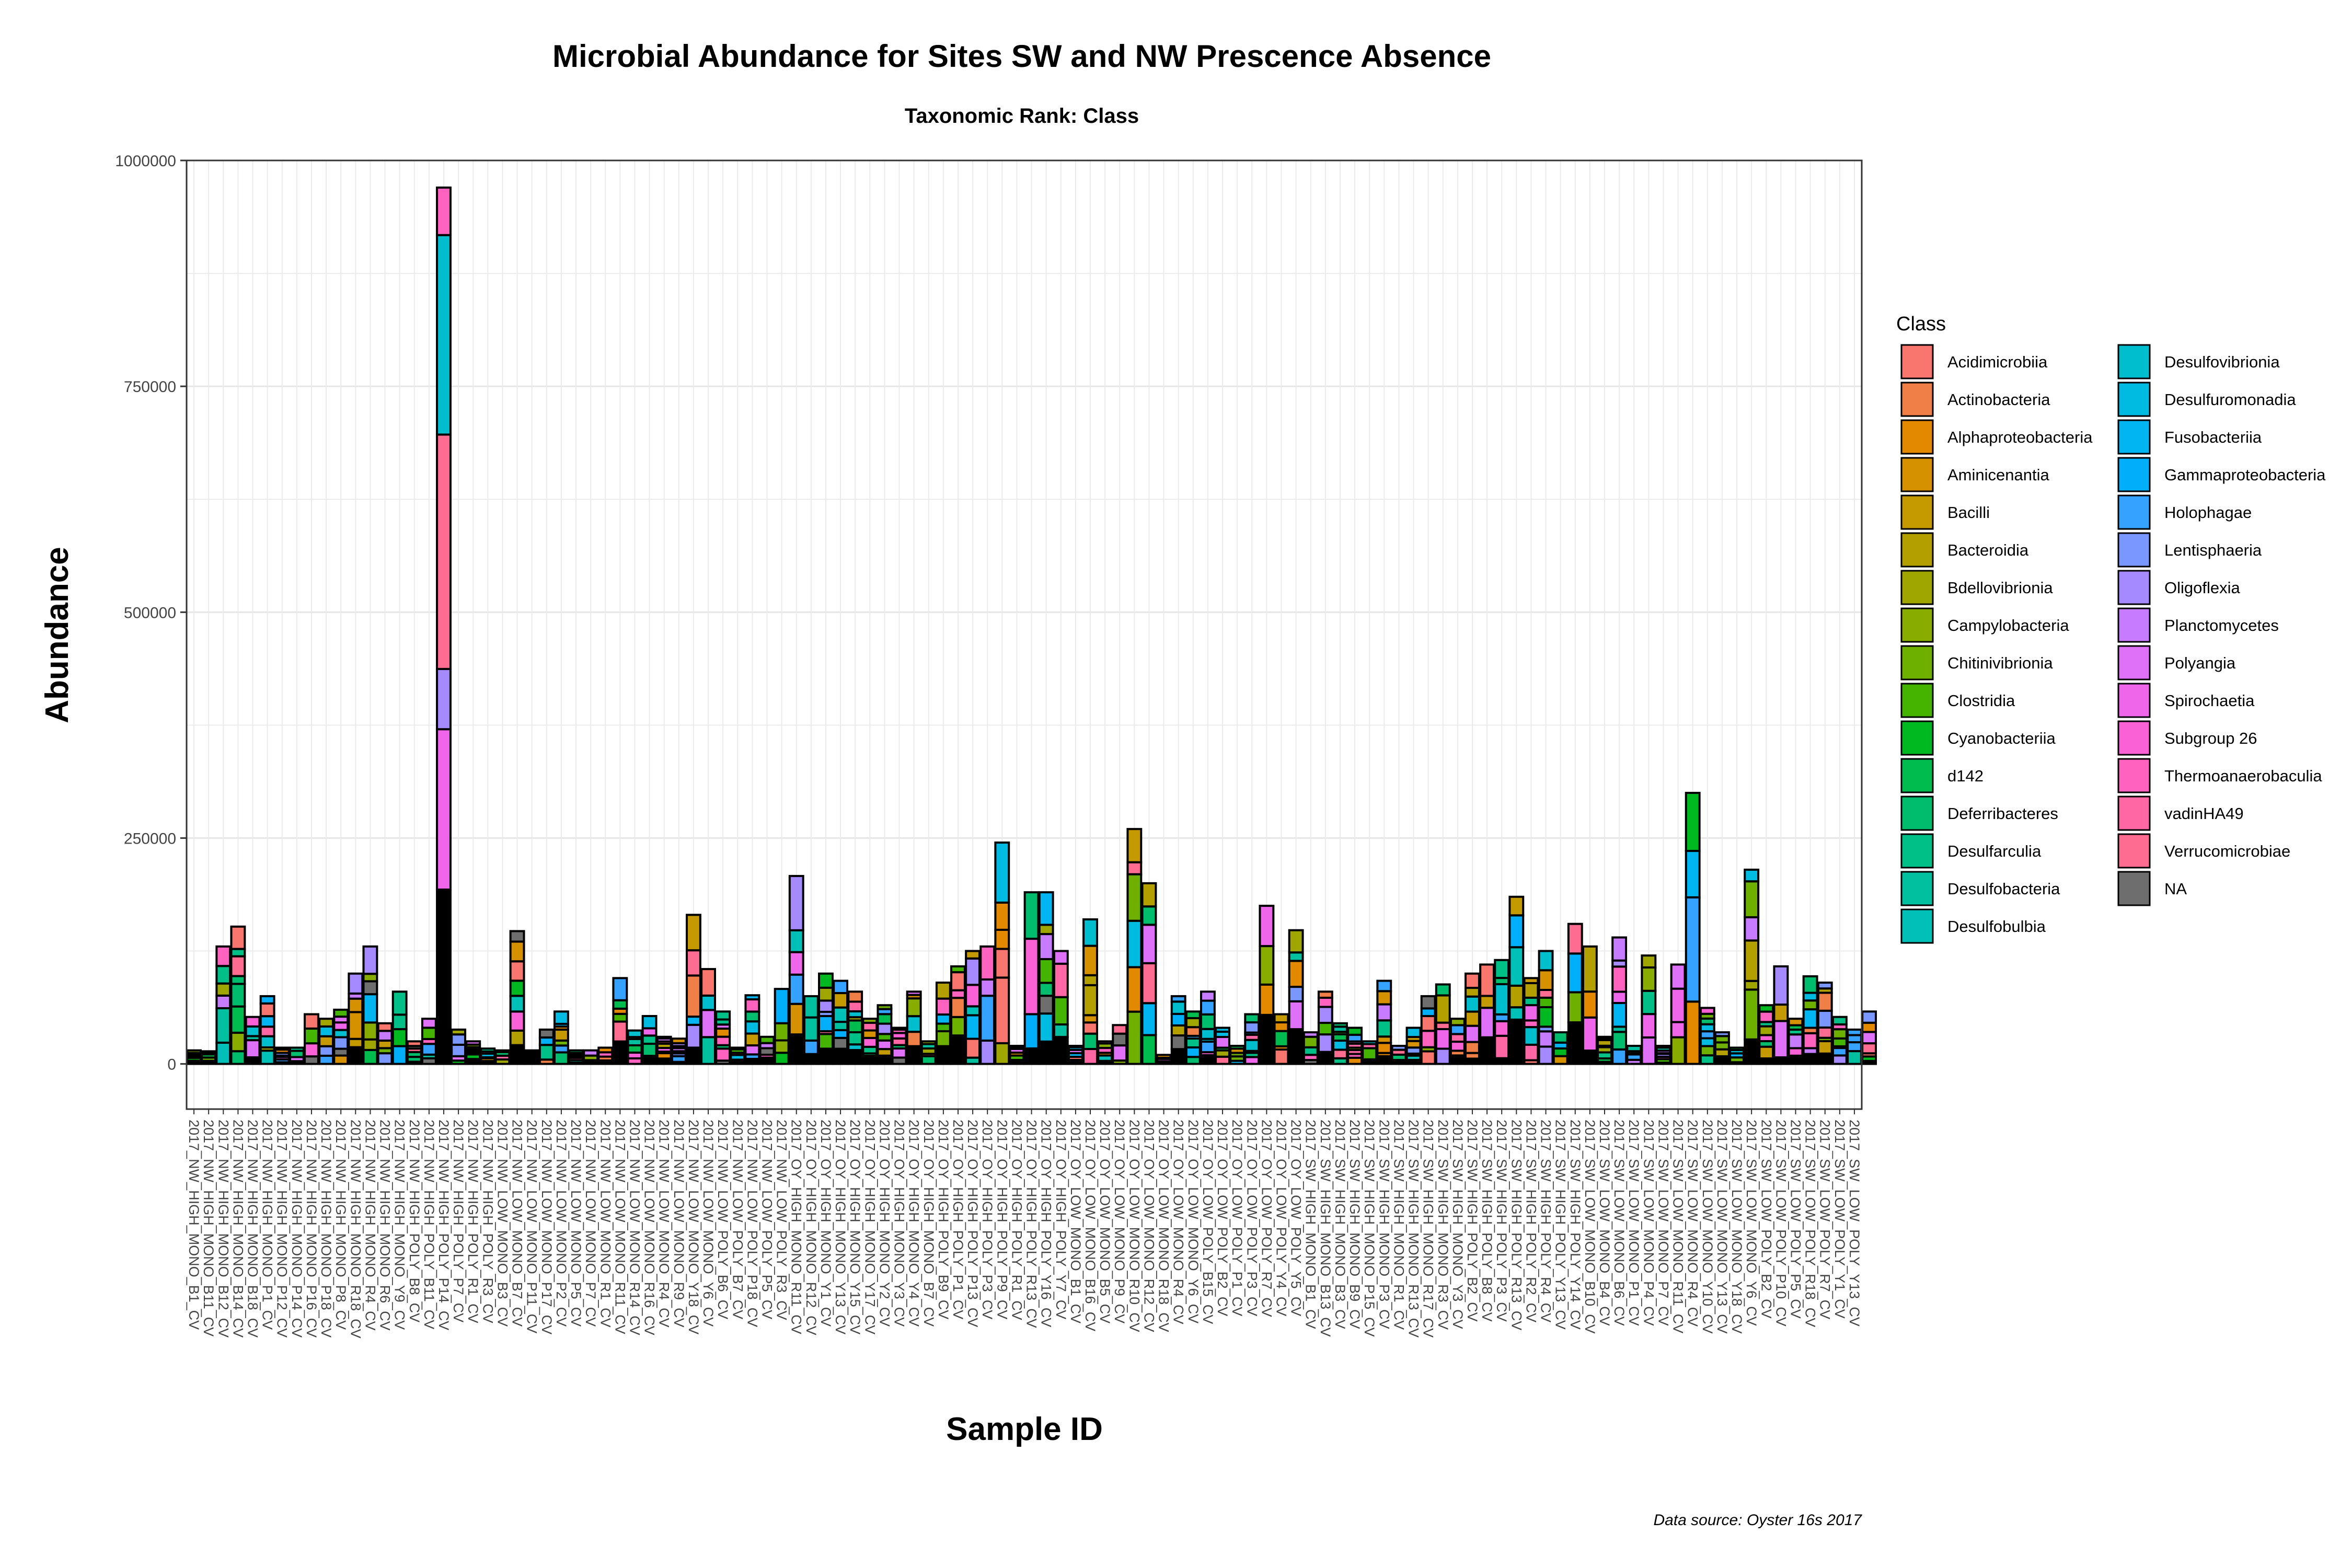  Describe the element at coordinates (2202, 588) in the screenshot. I see `legend-label: Oligoflexia` at that location.